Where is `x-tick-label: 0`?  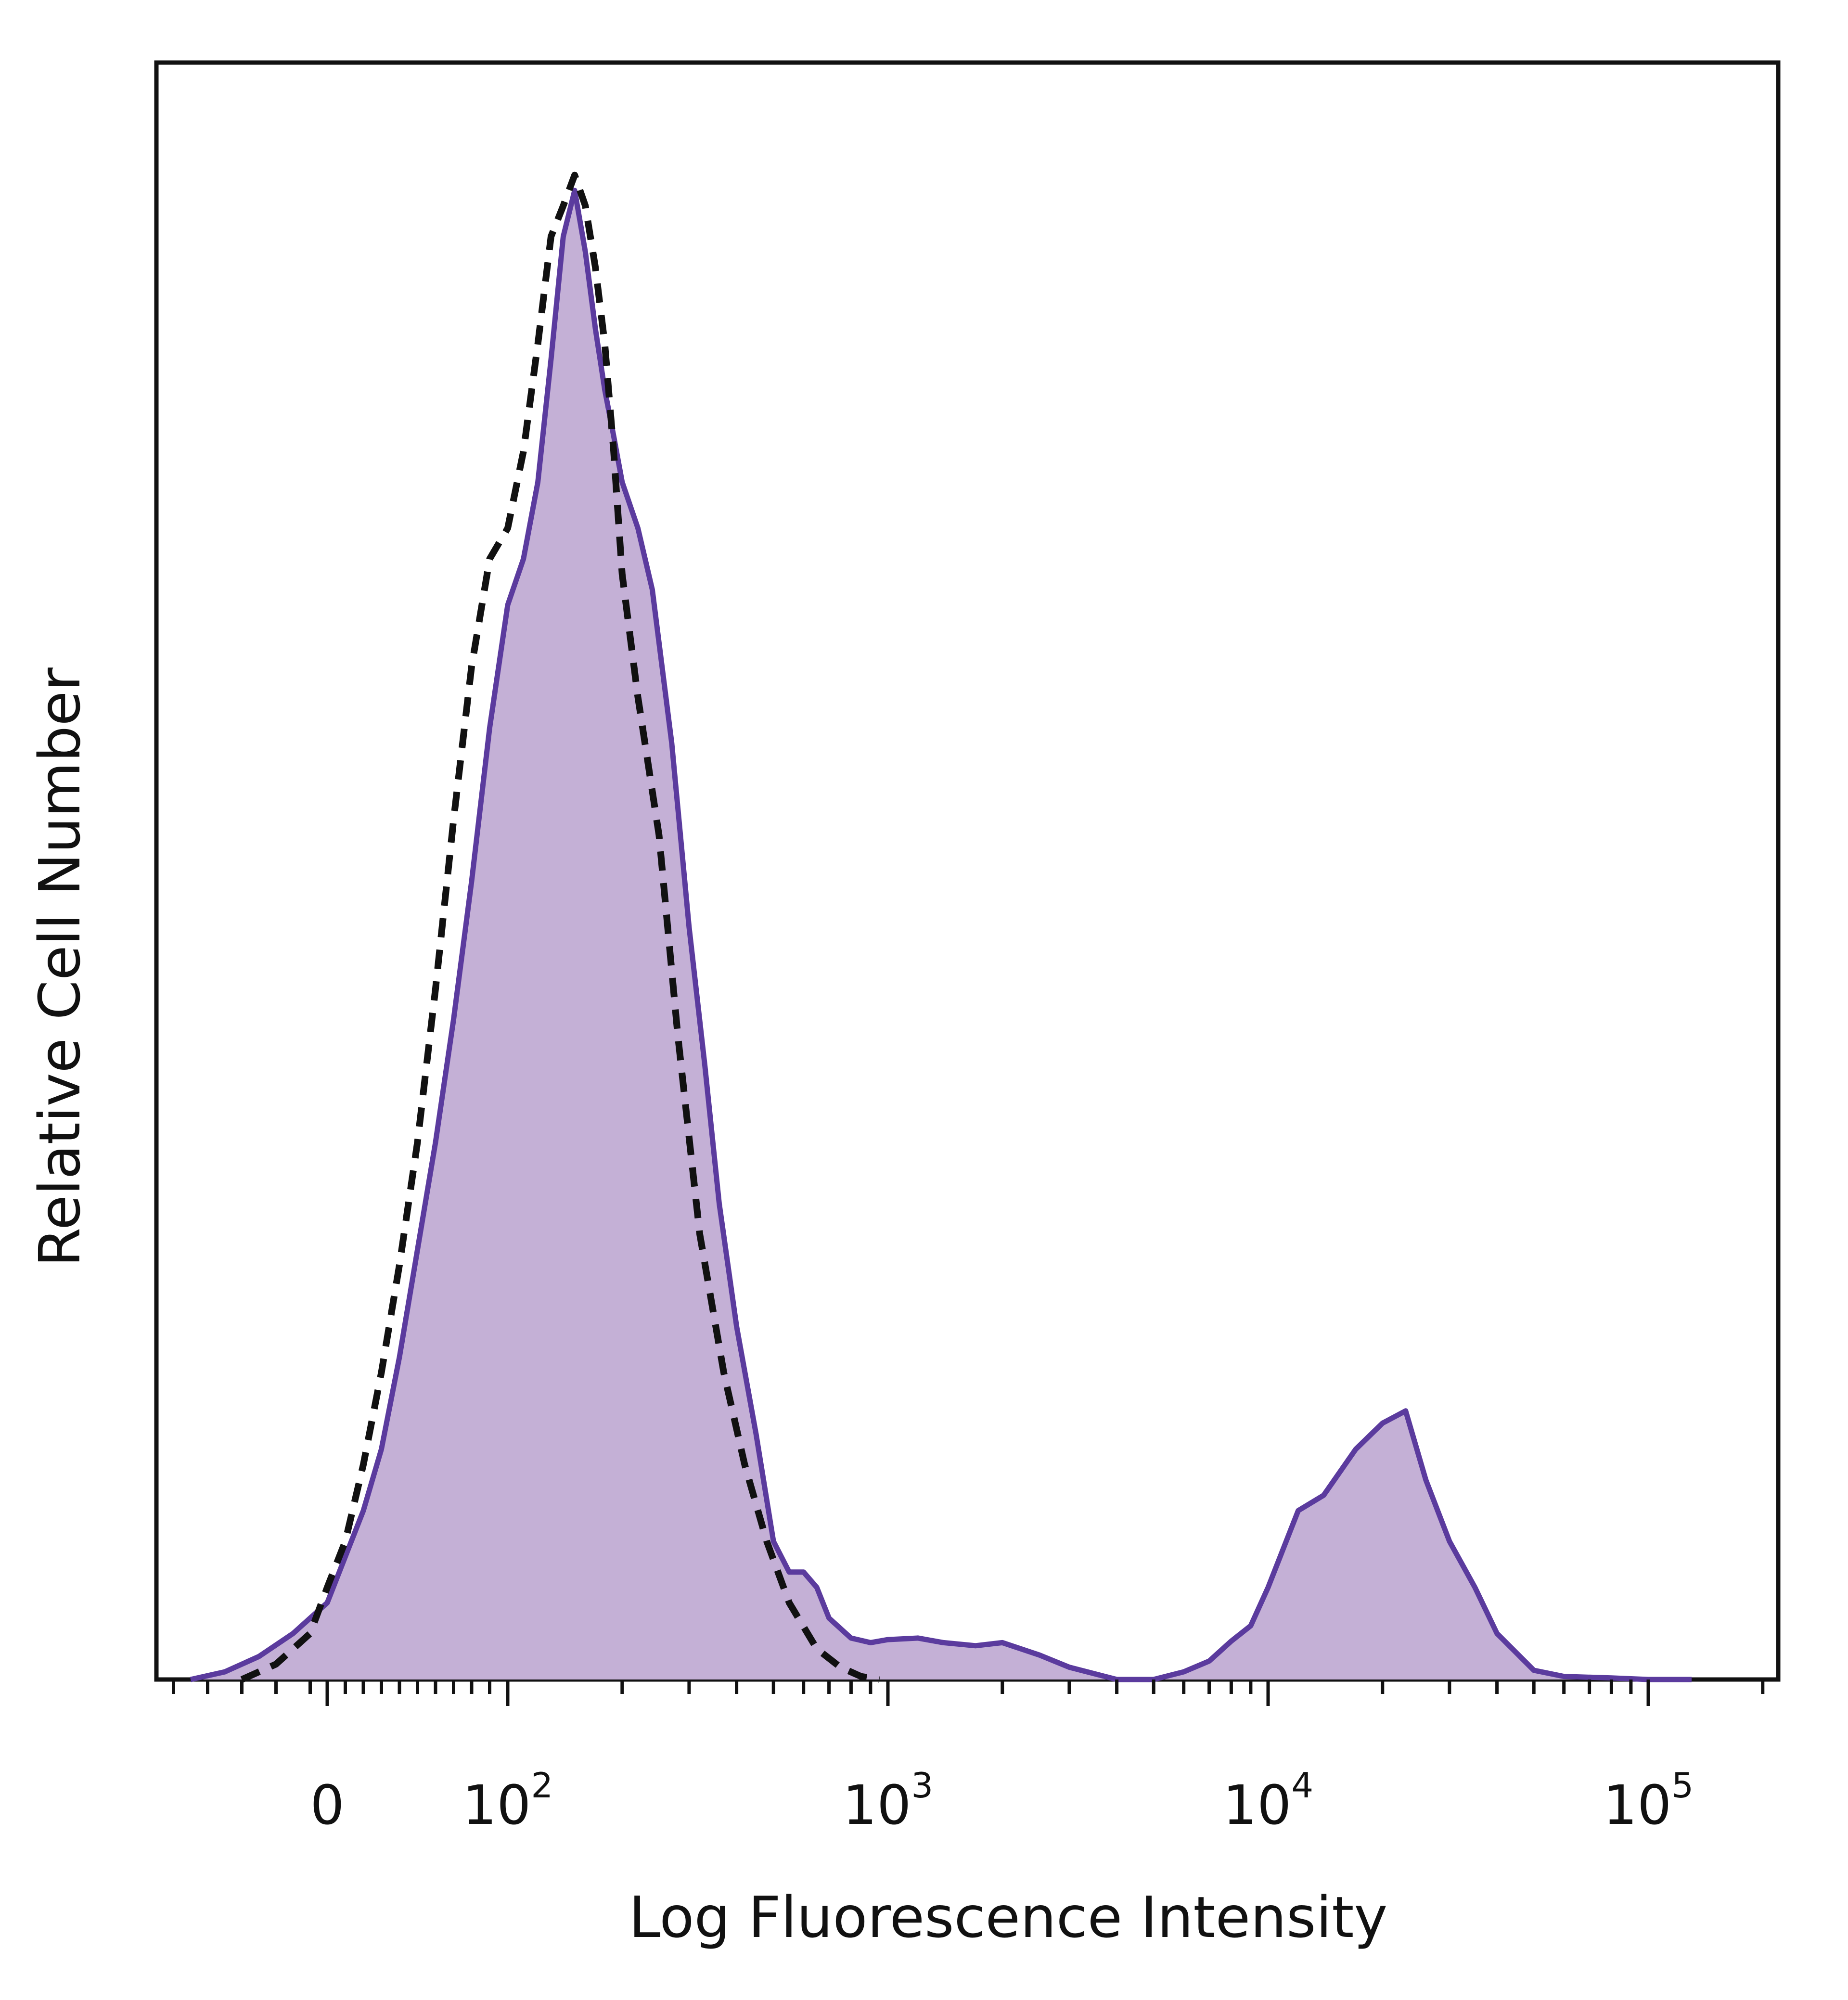
x-tick-label: 0 is located at coordinates (327, 1805).